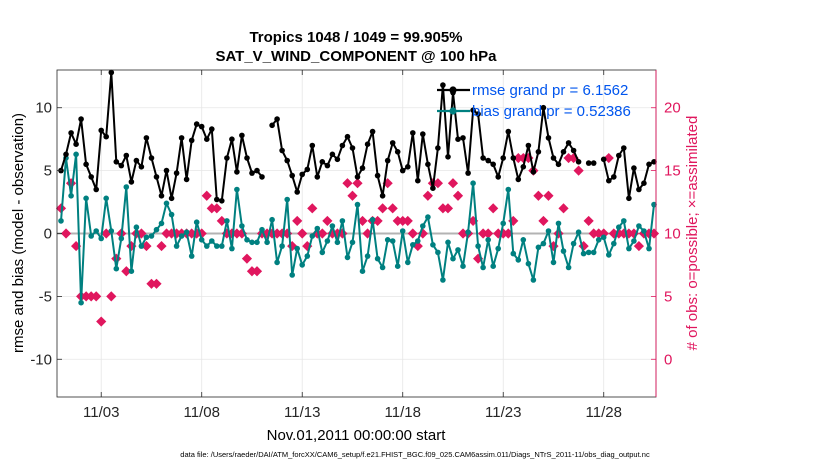 Image resolution: width=830 pixels, height=470 pixels. What do you see at coordinates (550, 90) in the screenshot?
I see `legend-rmse-label: rmse grand pr = 6.1562` at bounding box center [550, 90].